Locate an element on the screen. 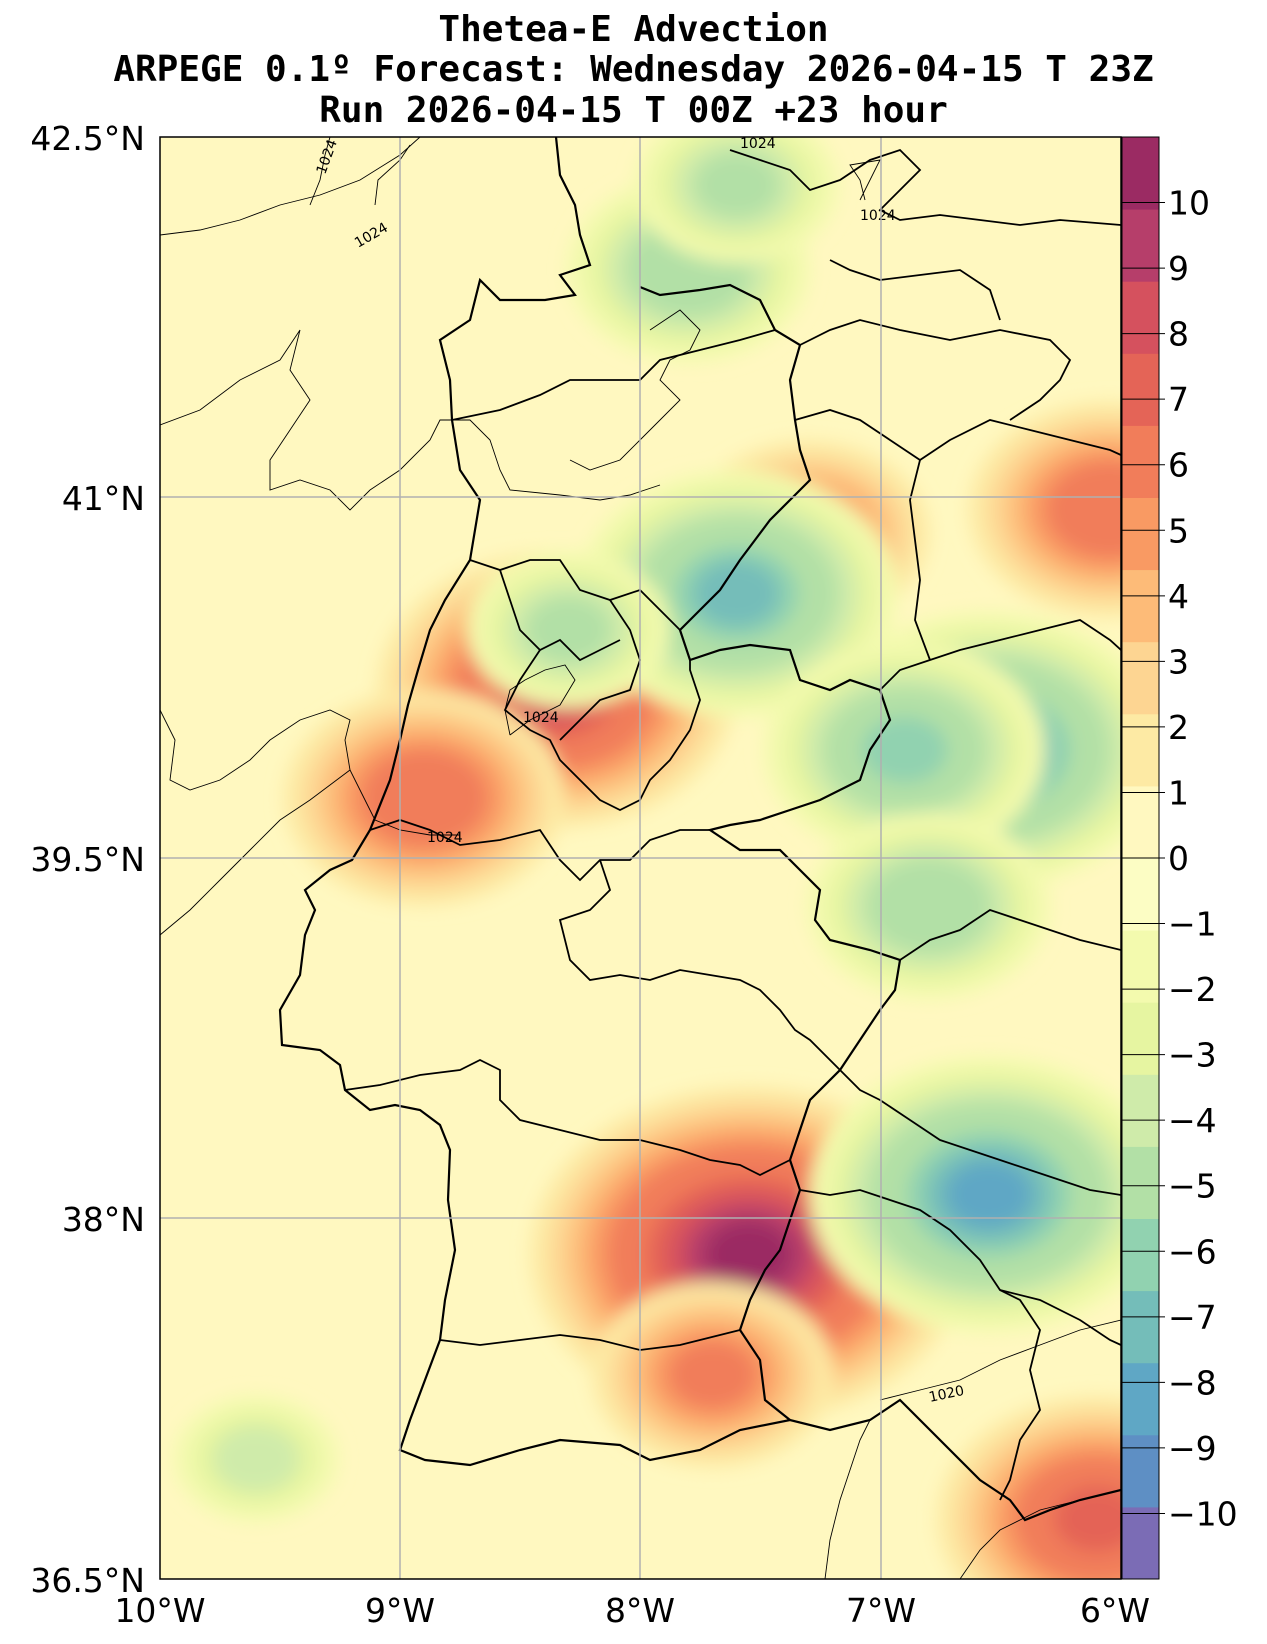  lat-label: 39.5°N is located at coordinates (87, 859).